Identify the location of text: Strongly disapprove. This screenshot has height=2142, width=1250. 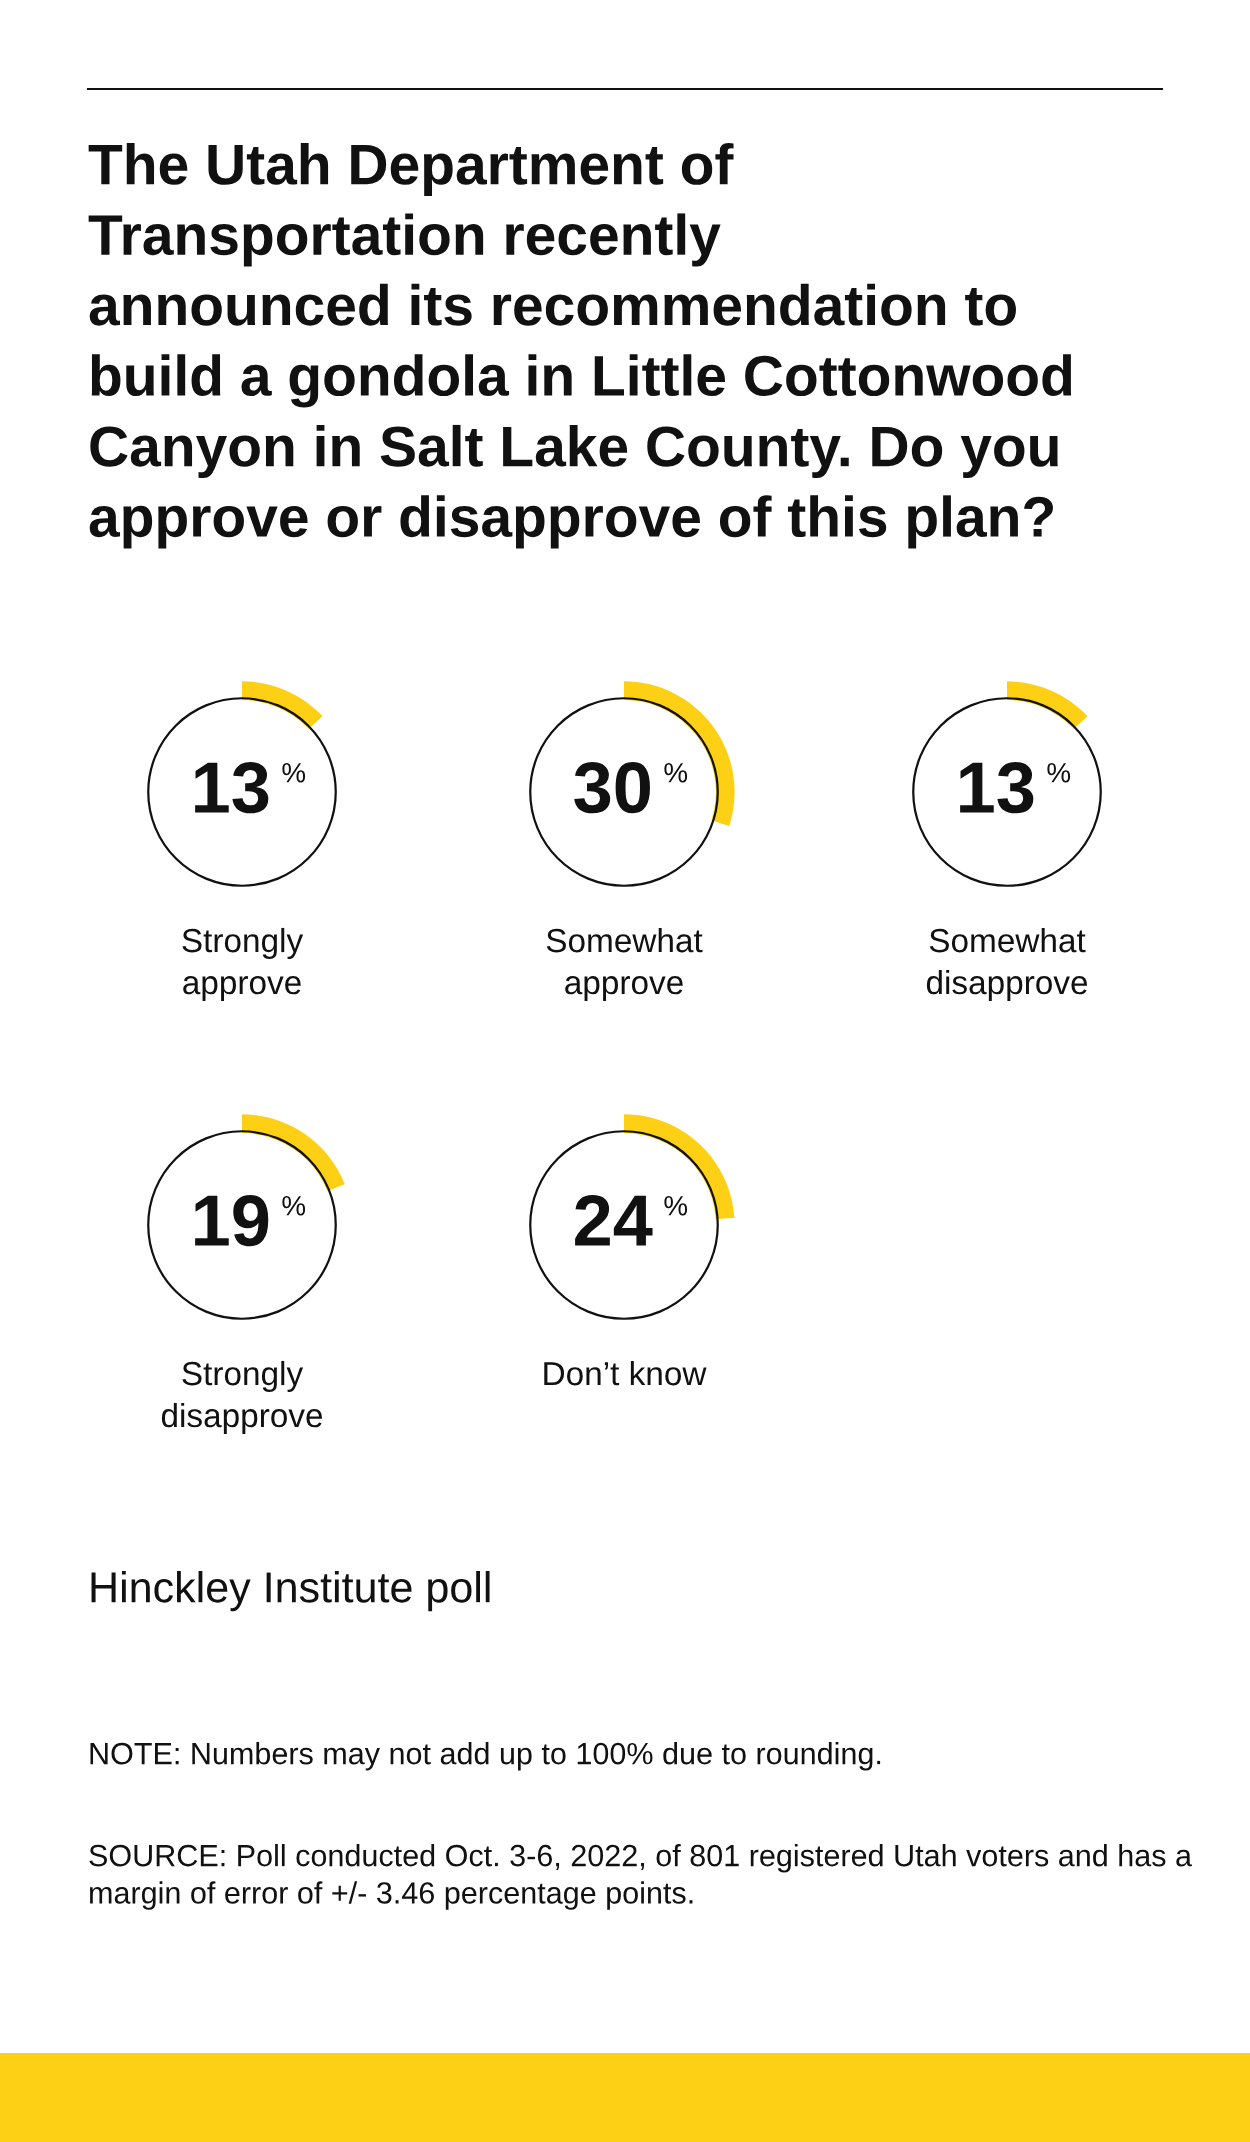
(242, 1397).